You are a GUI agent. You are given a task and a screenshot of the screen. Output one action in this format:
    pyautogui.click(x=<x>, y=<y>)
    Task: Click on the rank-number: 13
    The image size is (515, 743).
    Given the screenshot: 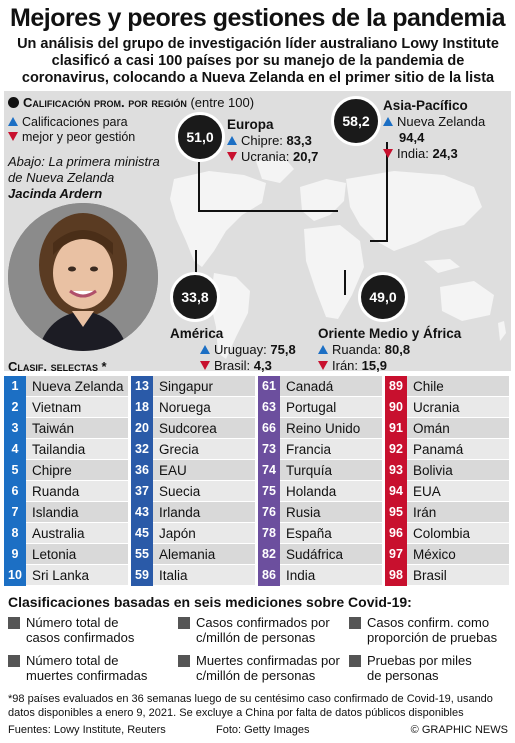 What is the action you would take?
    pyautogui.click(x=142, y=386)
    